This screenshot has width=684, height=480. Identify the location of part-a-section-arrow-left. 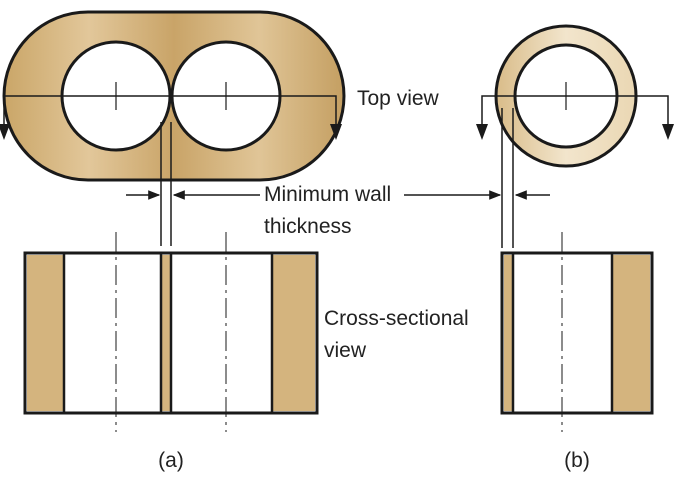
(5, 132).